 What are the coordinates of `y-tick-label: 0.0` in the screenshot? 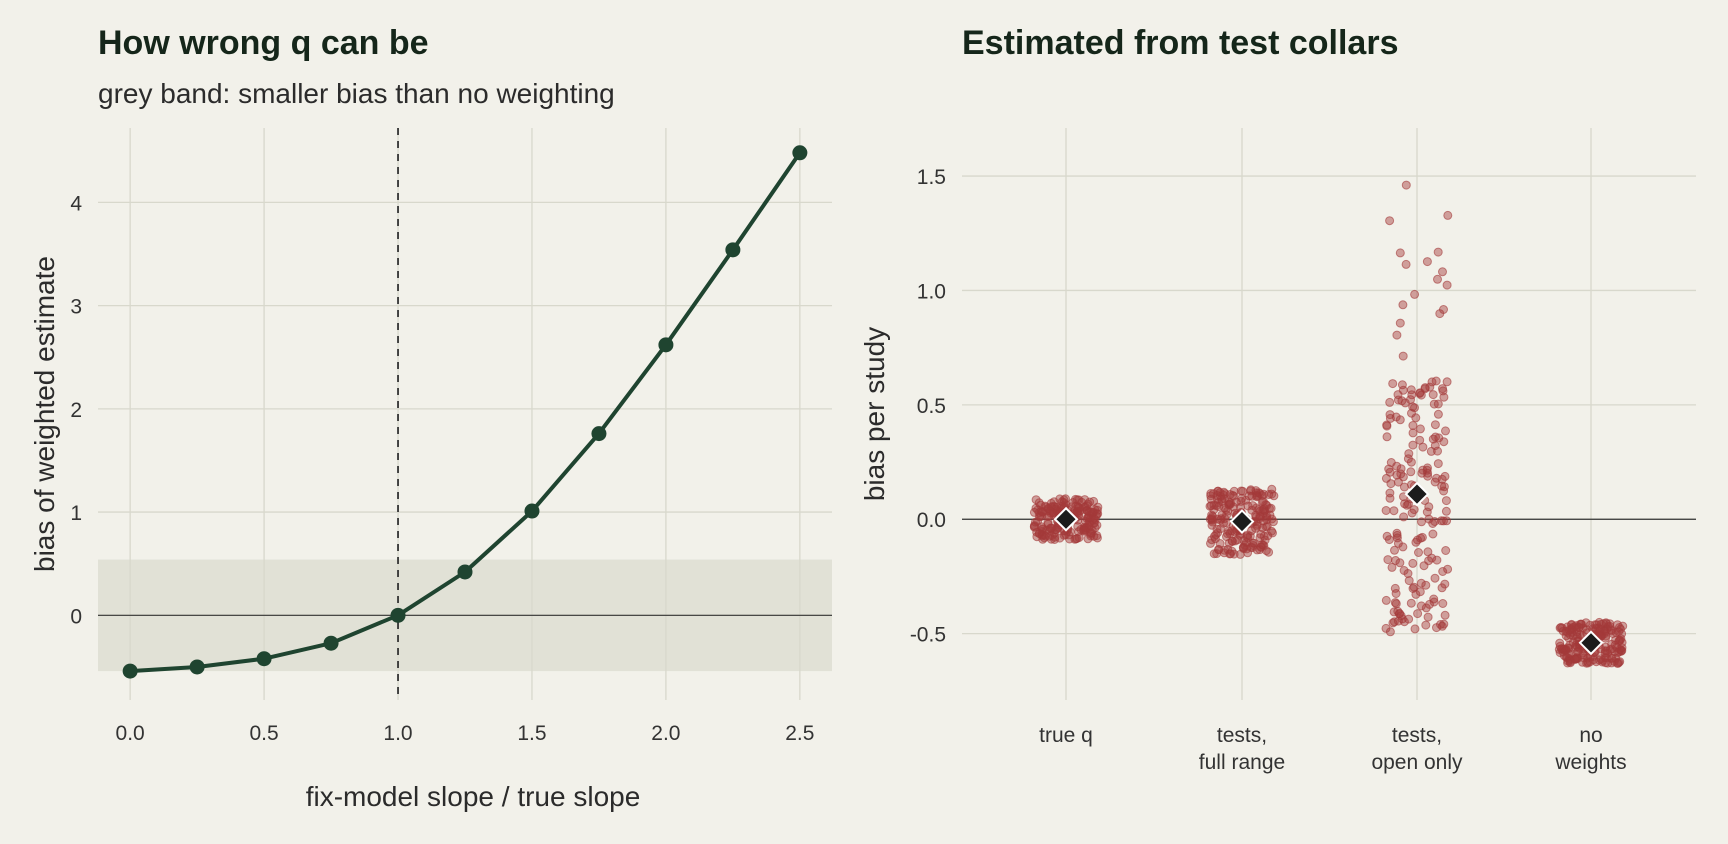 It's located at (931, 520).